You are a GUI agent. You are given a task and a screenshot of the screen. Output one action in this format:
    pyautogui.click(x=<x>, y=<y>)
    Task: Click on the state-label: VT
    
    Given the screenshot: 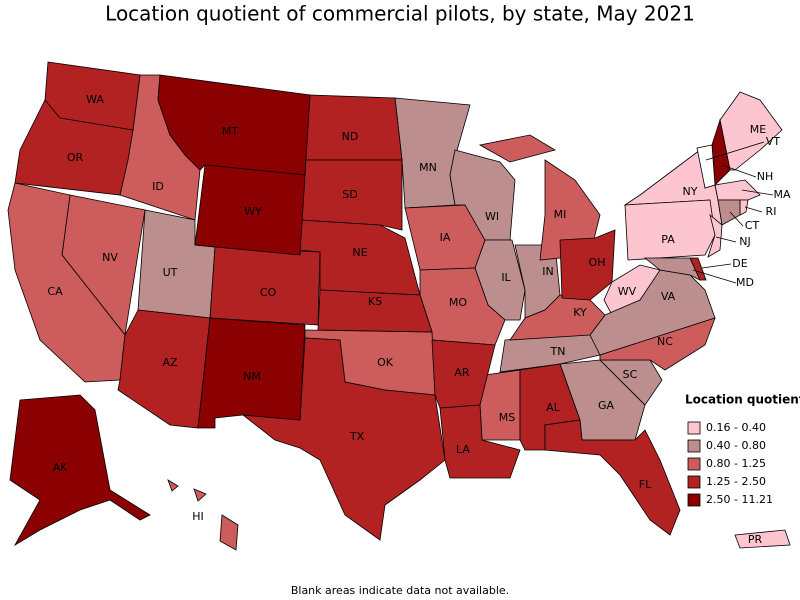 What is the action you would take?
    pyautogui.click(x=773, y=141)
    